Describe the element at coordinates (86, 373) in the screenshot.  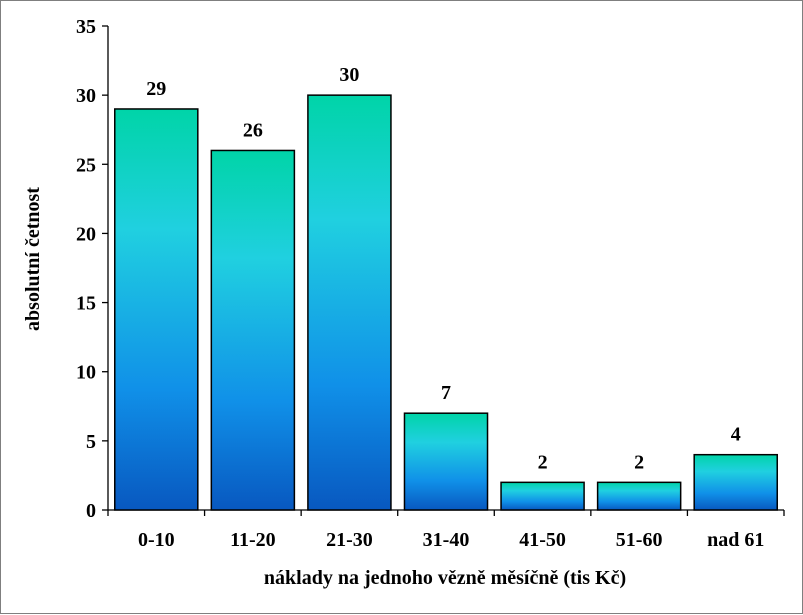
I see `y-tick-label: 10` at that location.